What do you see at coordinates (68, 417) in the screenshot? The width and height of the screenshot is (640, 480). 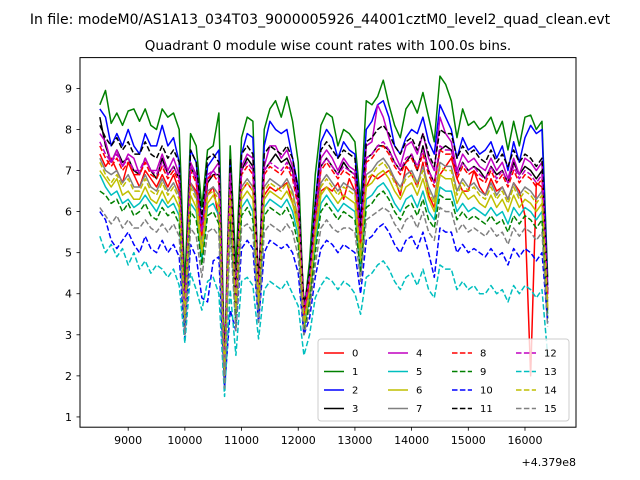 I see `y-tick-label: 1` at bounding box center [68, 417].